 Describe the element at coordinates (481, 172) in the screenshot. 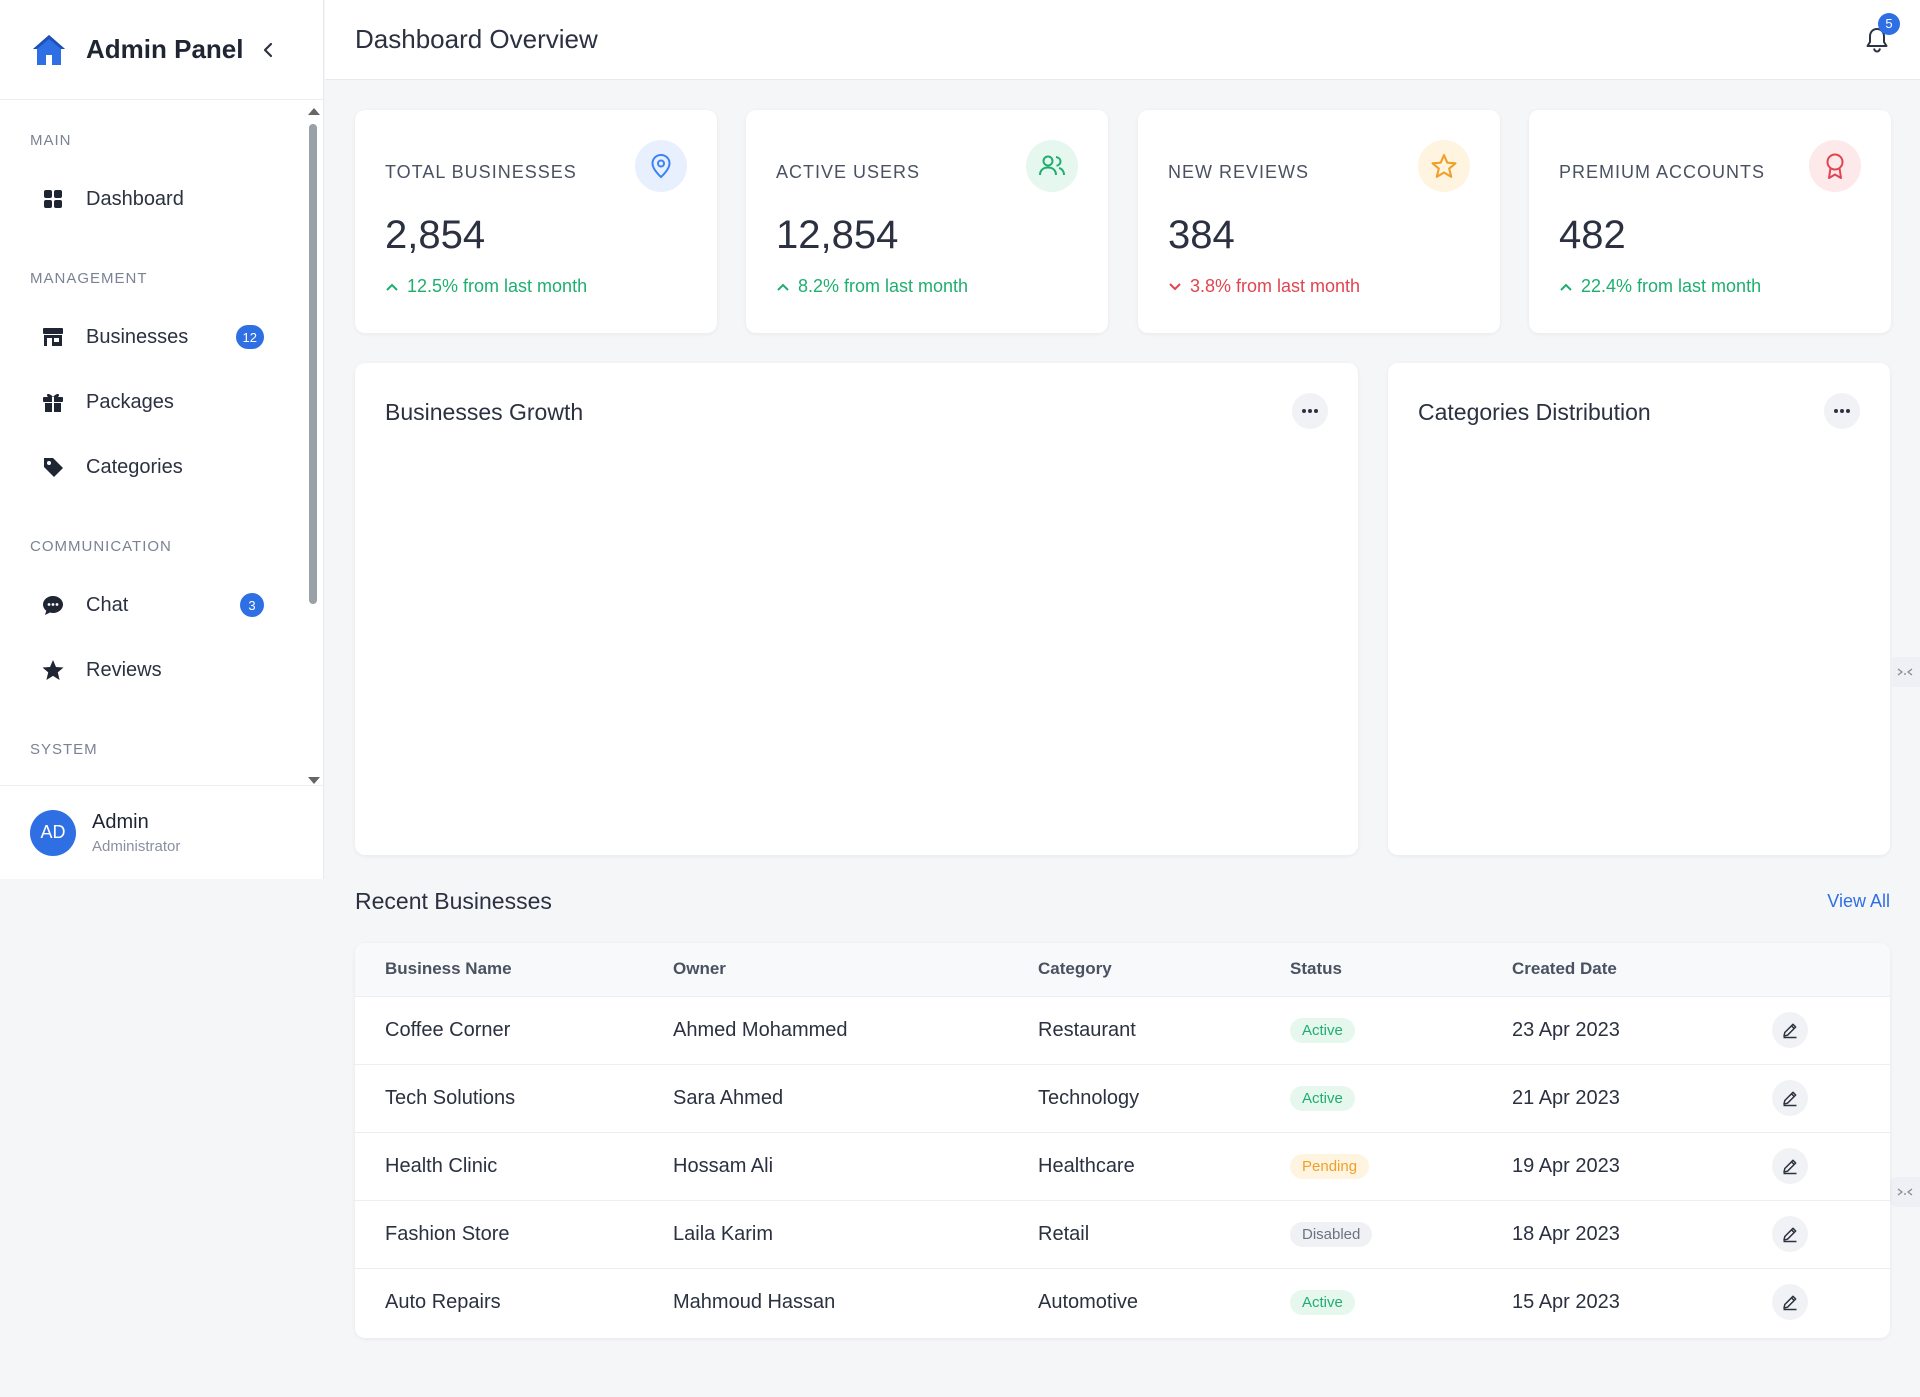

I see `stat-title: TOTAL BUSINESSES` at that location.